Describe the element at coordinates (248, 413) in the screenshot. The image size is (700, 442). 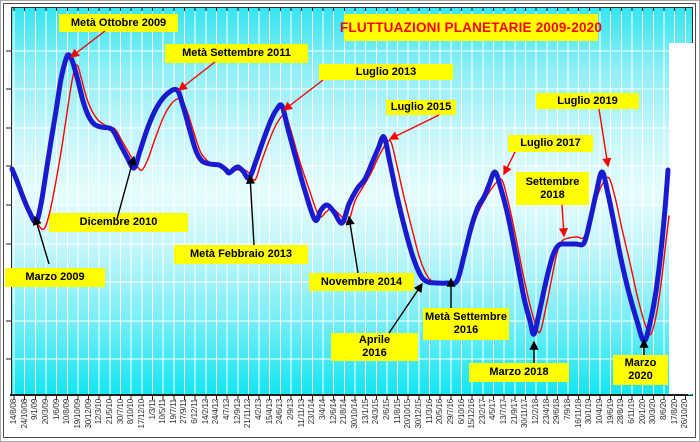
I see `x-tick-label: 21/11/12` at that location.